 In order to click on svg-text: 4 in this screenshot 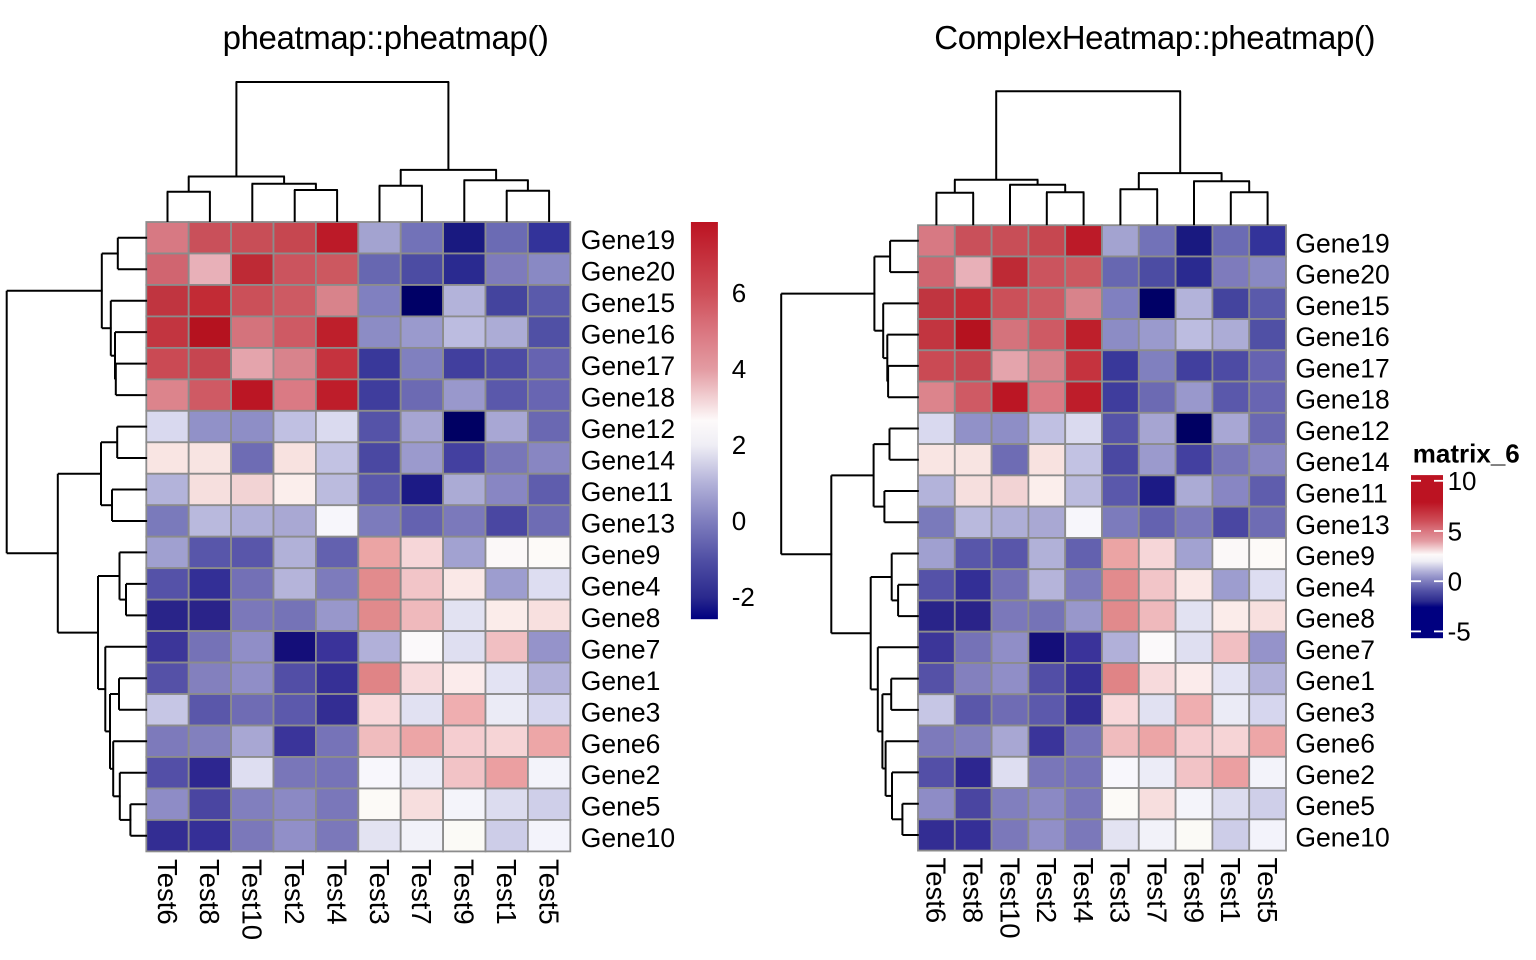, I will do `click(739, 369)`.